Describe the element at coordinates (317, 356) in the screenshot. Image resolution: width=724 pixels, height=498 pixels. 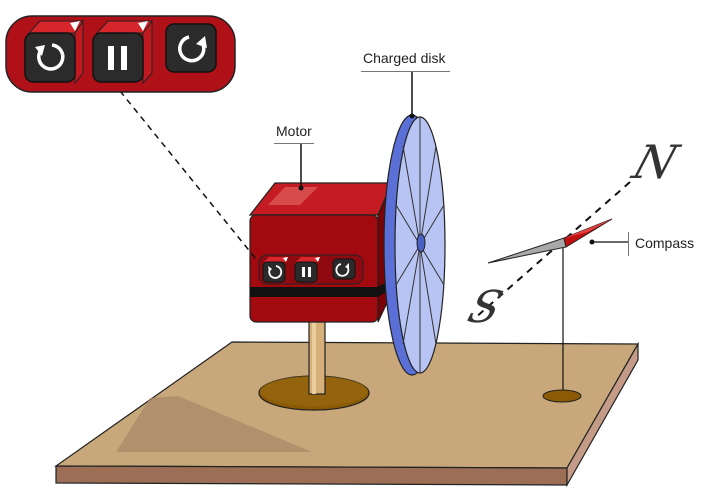
I see `stand-pole` at that location.